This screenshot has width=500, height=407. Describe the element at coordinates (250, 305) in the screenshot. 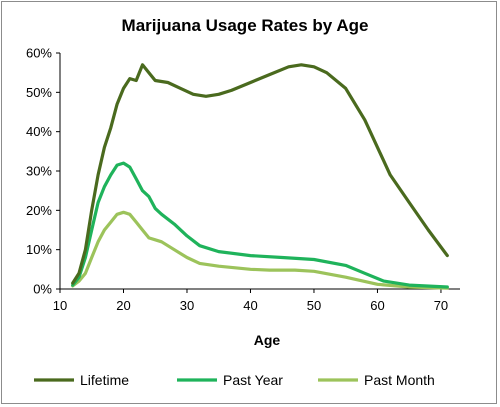

I see `x-tick-label: 40` at that location.